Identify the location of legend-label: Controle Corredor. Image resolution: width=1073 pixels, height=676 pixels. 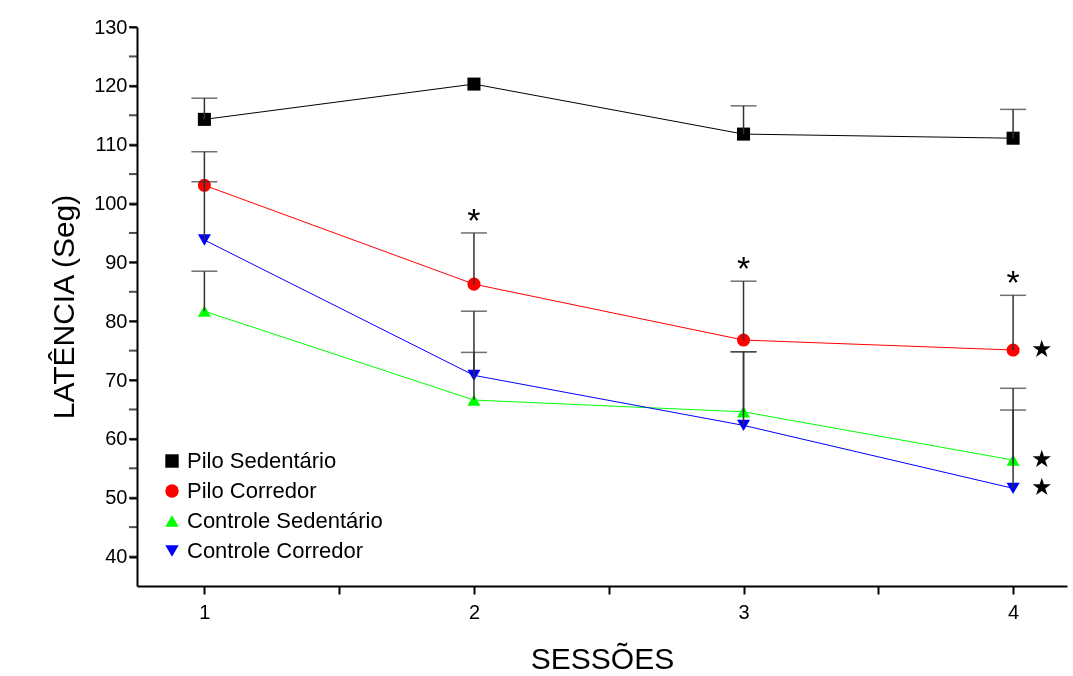
(275, 550).